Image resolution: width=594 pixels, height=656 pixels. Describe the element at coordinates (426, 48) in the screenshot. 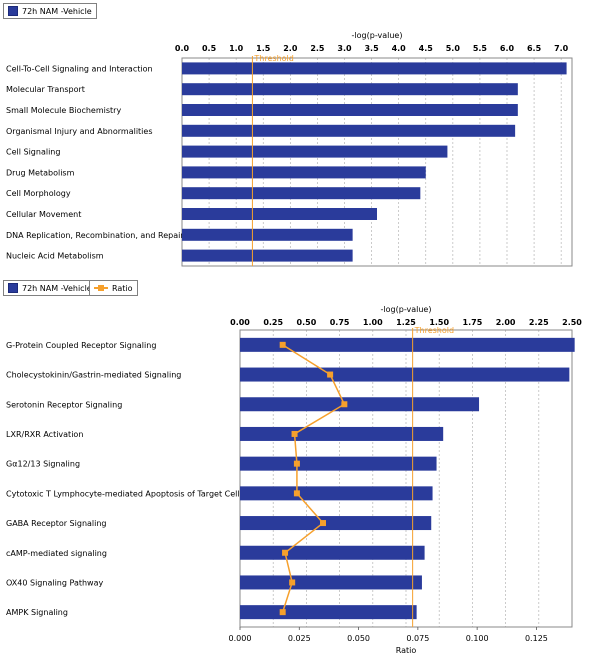

I see `x-tick-label: 4.5` at that location.